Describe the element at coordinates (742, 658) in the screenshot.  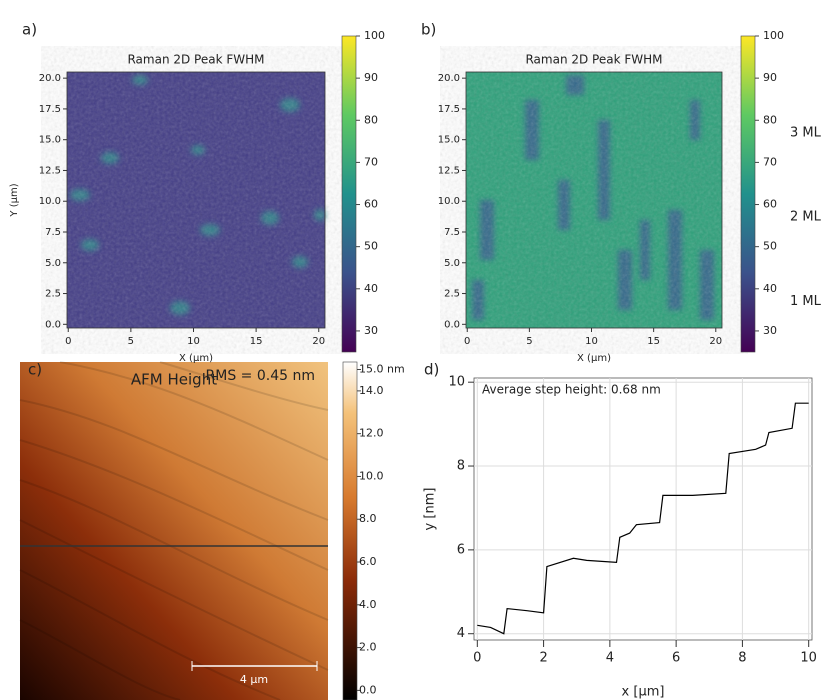
I see `x-tick-label: 8` at that location.